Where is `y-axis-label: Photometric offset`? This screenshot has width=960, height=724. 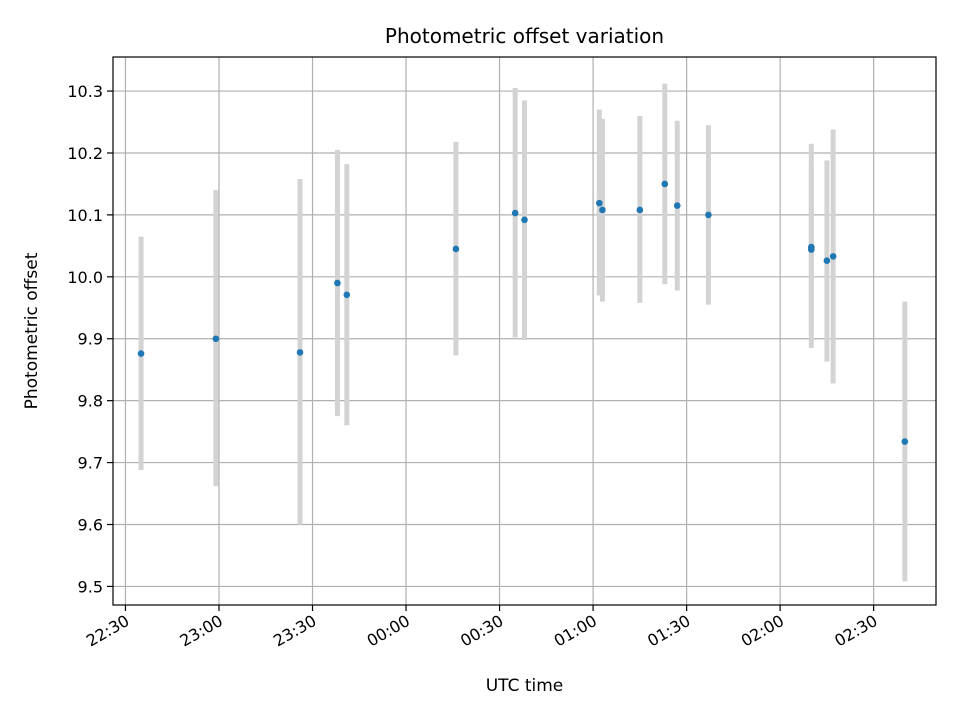 y-axis-label: Photometric offset is located at coordinates (32, 330).